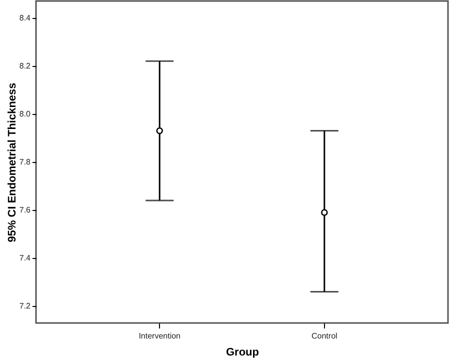 The height and width of the screenshot is (359, 450). What do you see at coordinates (12, 162) in the screenshot?
I see `y-axis-title: 95% CI Endometrial Thickness` at bounding box center [12, 162].